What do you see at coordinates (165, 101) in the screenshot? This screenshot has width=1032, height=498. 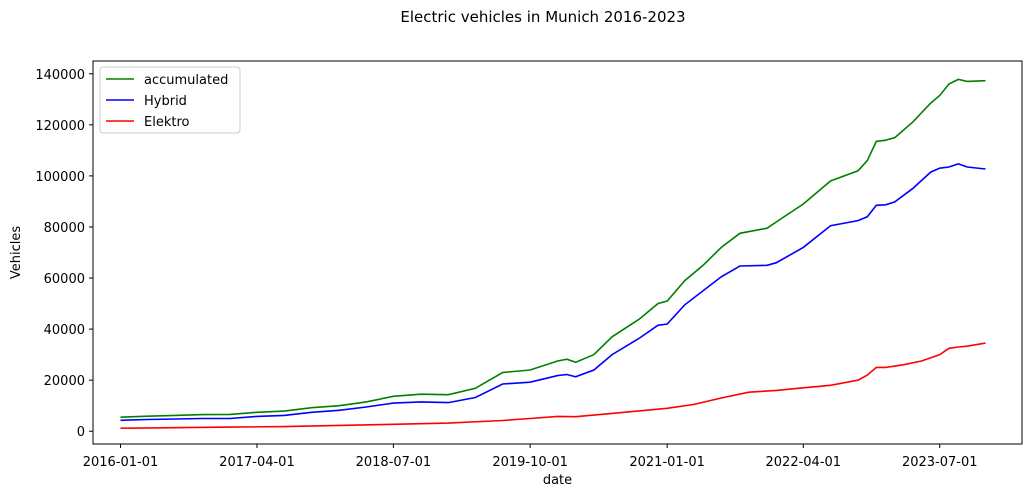 I see `legend-label-hybrid: Hybrid` at bounding box center [165, 101].